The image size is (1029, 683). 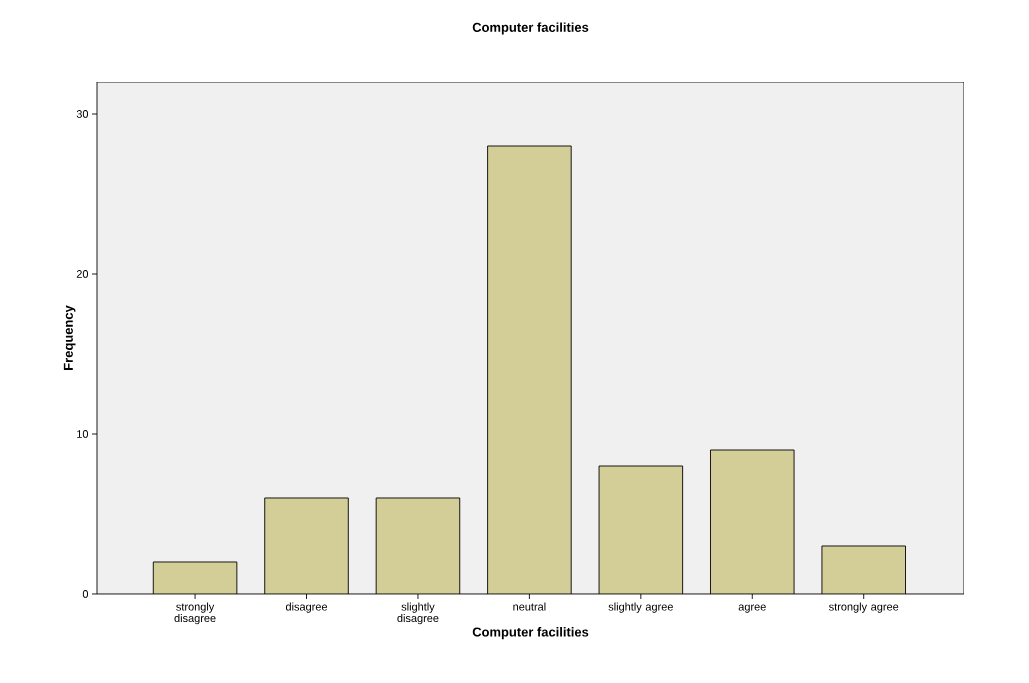 I want to click on y-tick-label: 30, so click(x=82, y=114).